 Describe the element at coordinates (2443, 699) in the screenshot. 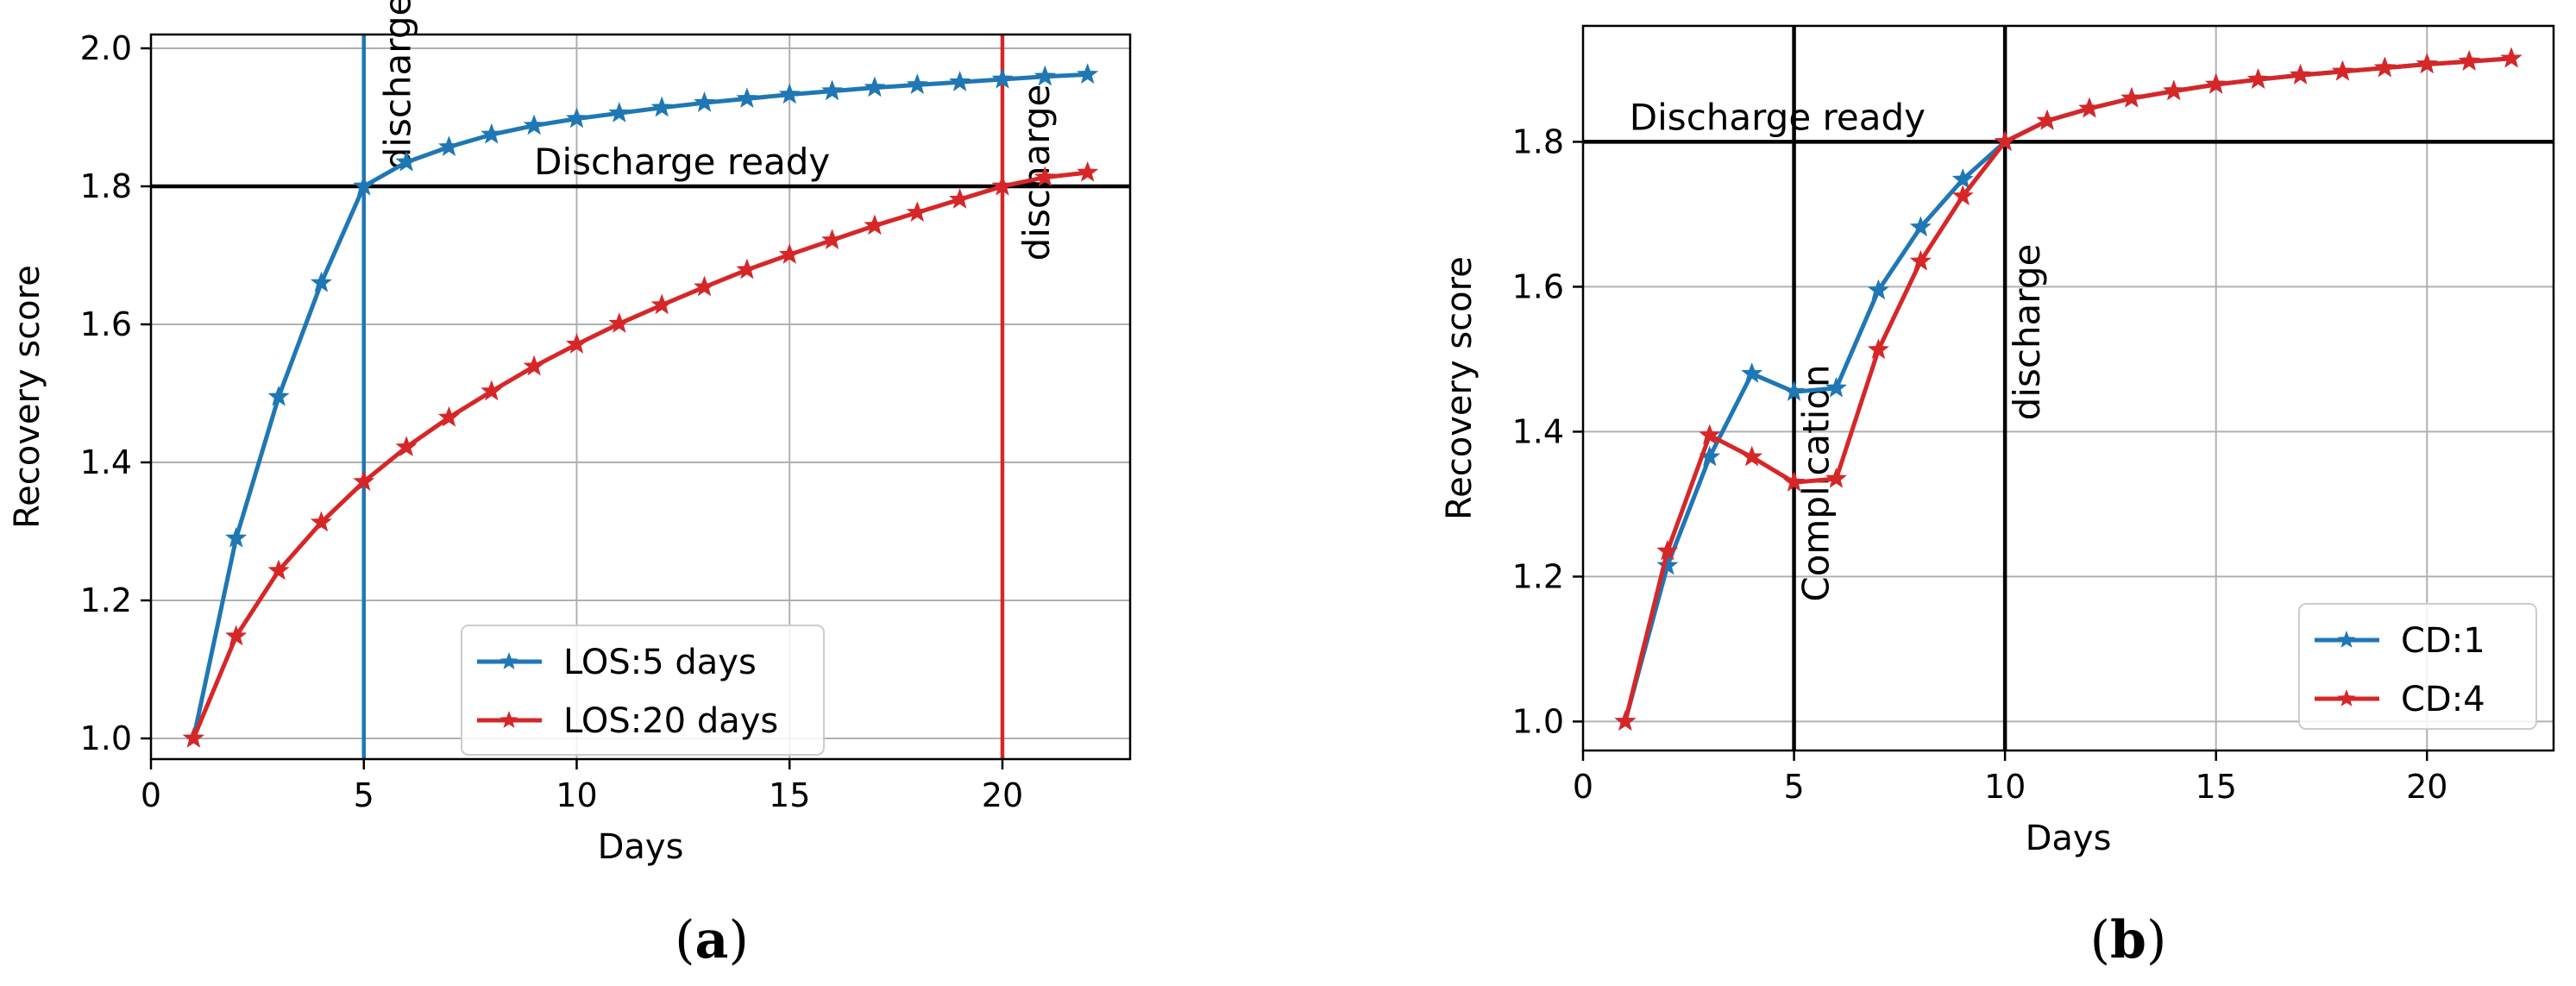

I see `legend-label: CD:4` at that location.